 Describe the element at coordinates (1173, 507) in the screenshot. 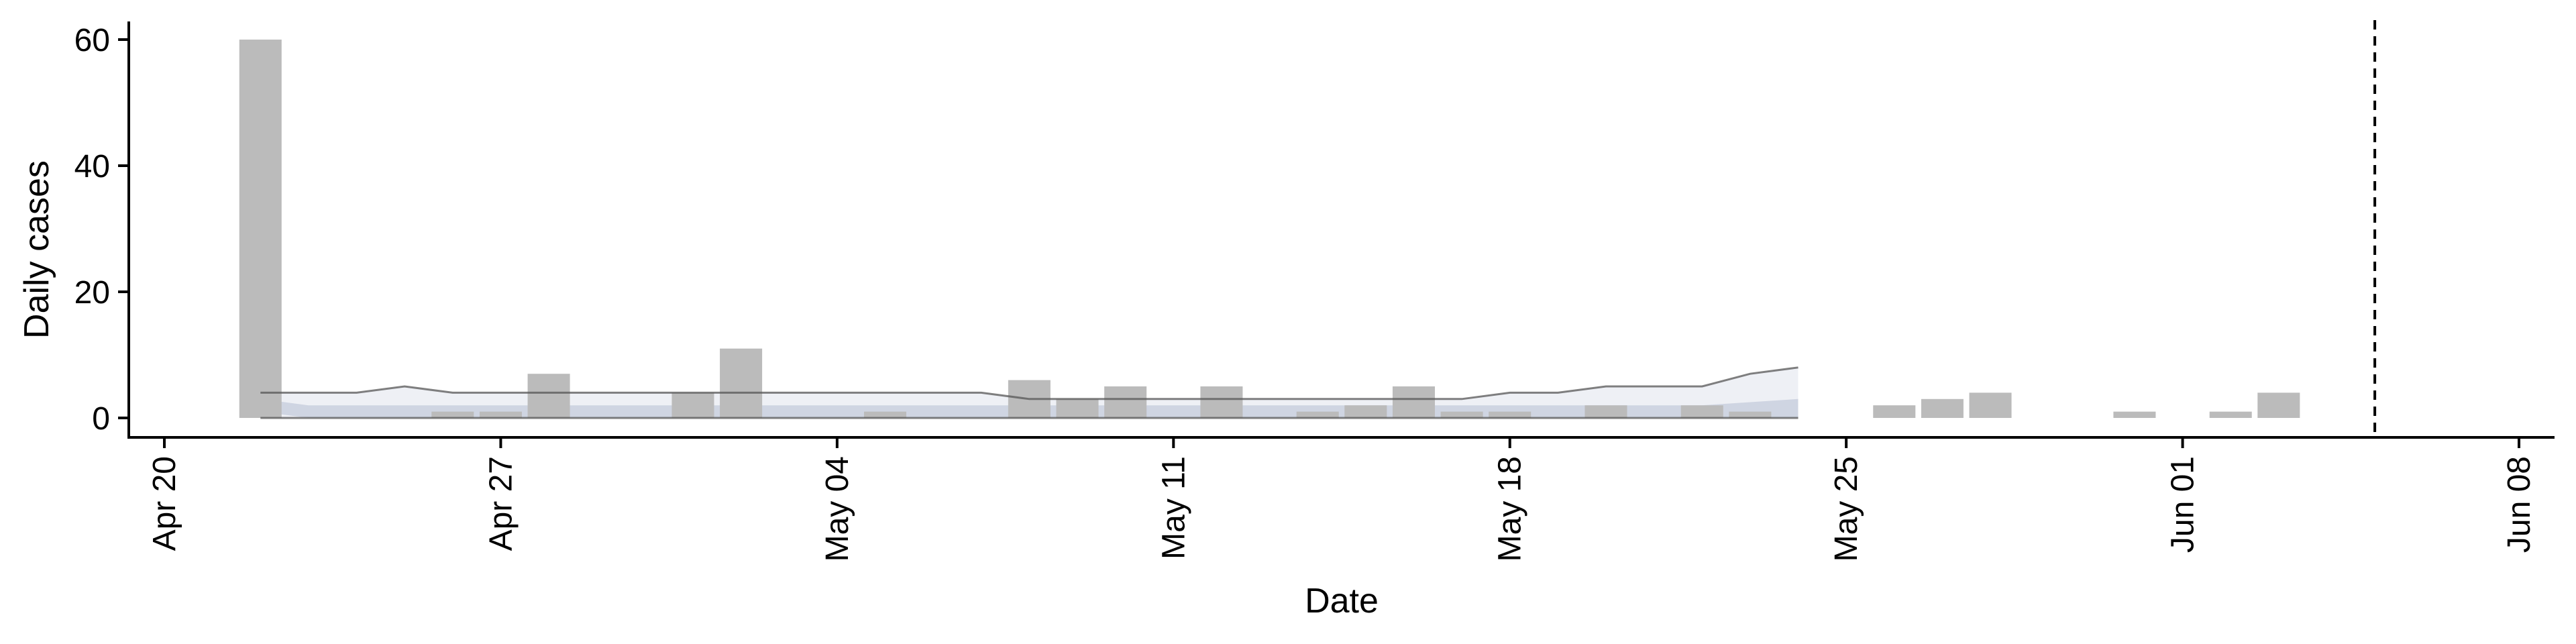

I see `x-tick-label: May 11` at that location.